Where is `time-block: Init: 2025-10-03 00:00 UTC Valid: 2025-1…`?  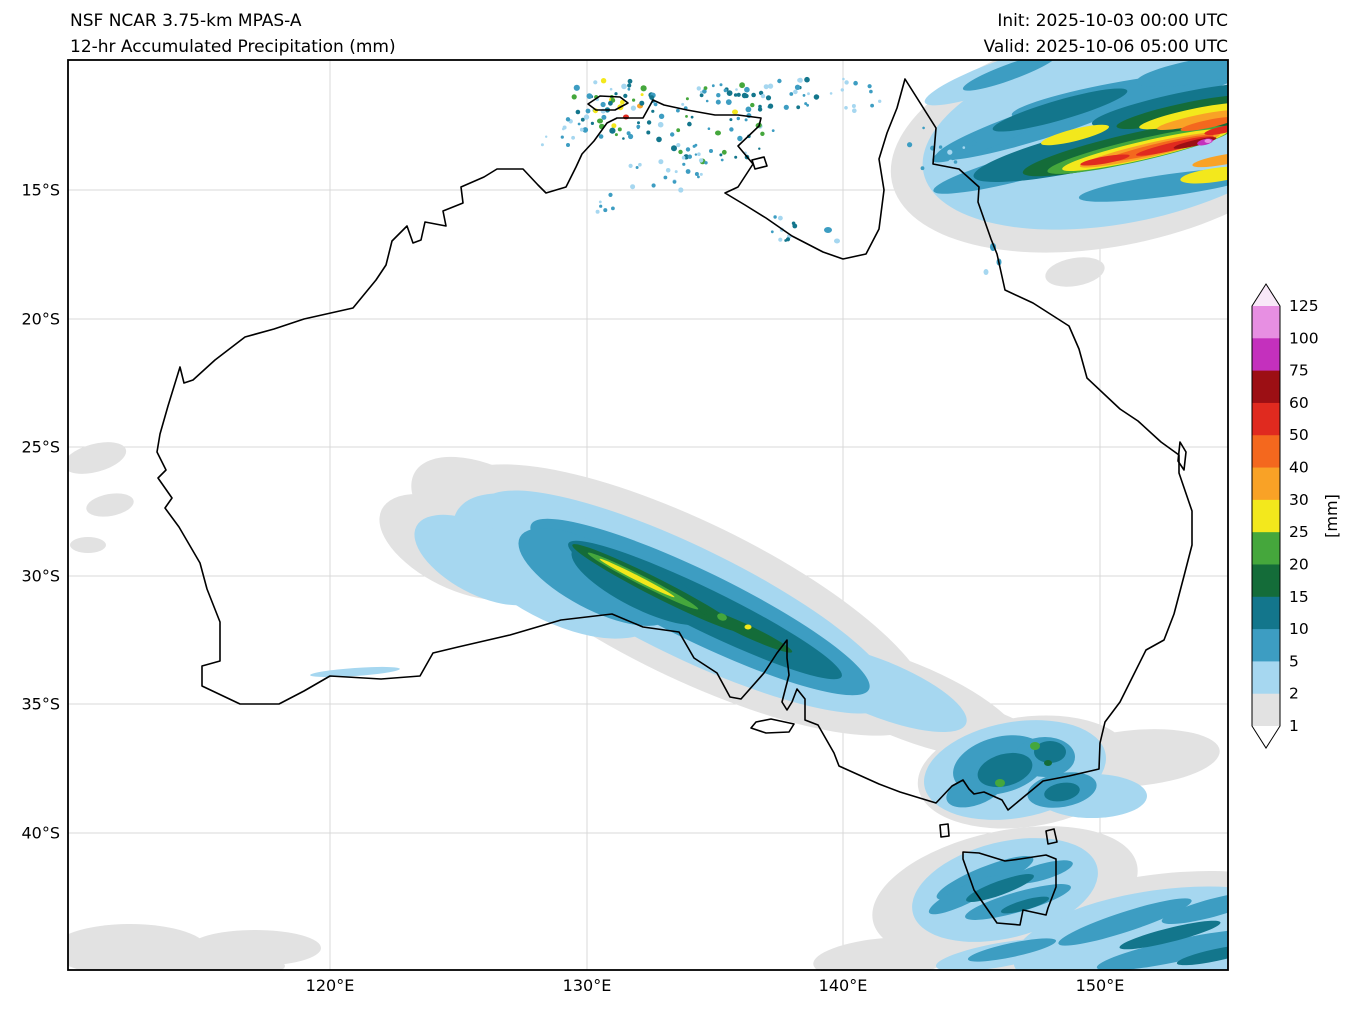
time-block: Init: 2025-10-03 00:00 UTC Valid: 2025-1… is located at coordinates (1106, 34).